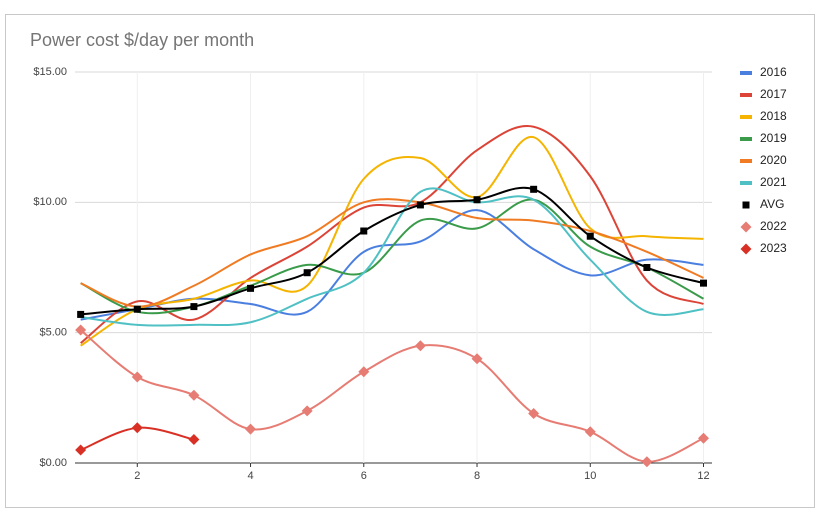 Image resolution: width=820 pixels, height=514 pixels. Describe the element at coordinates (773, 248) in the screenshot. I see `legend-label: 2023` at that location.